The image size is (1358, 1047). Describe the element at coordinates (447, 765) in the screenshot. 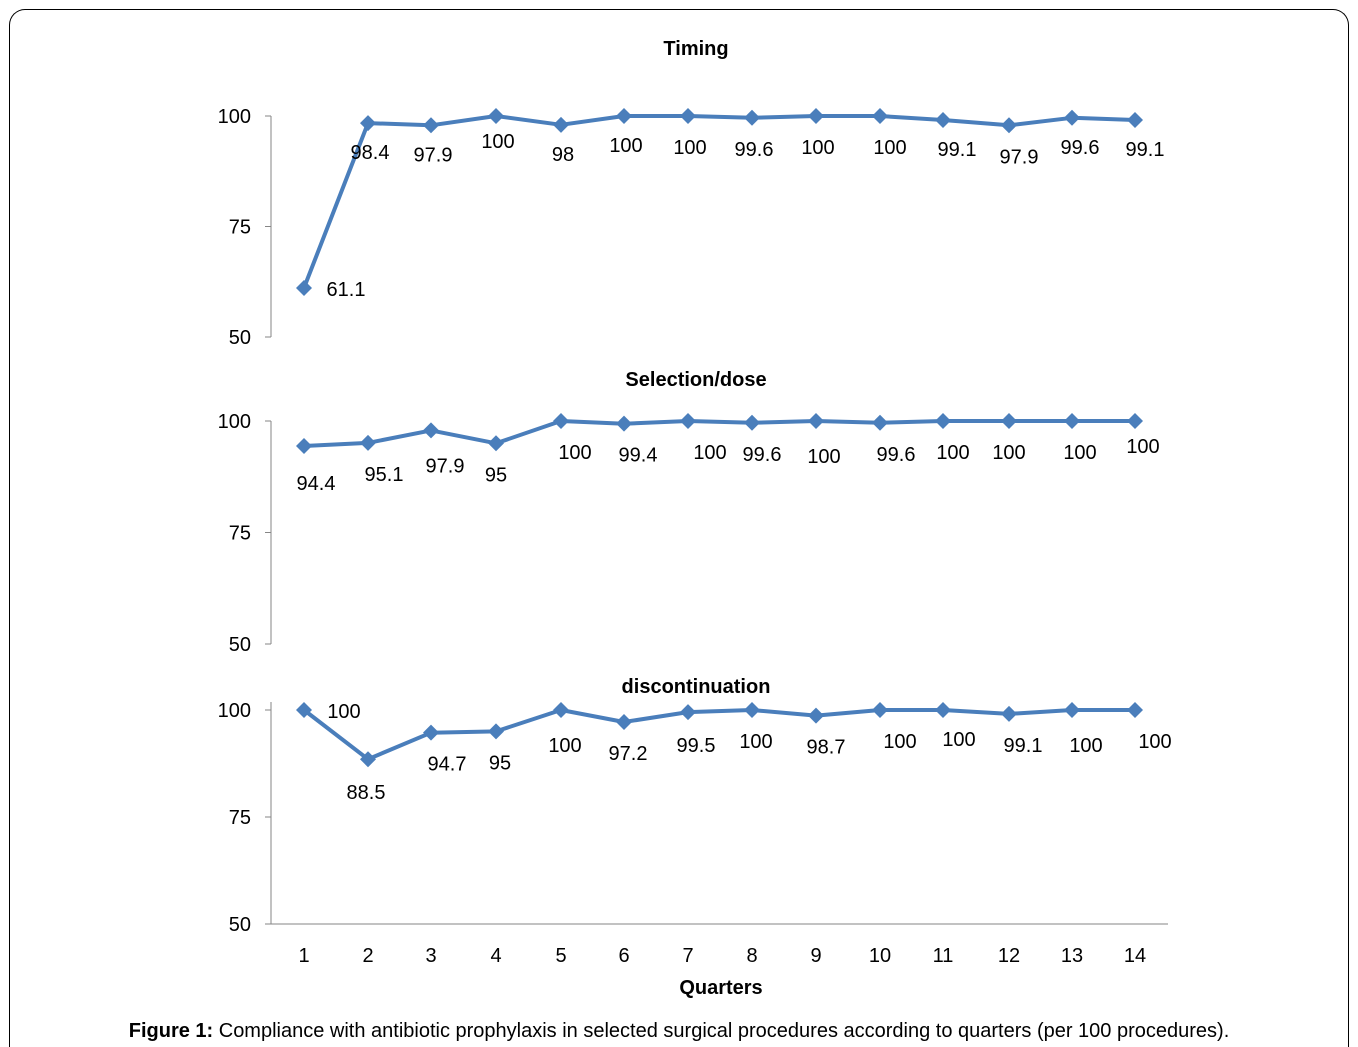

I see `data-label: 94.7` at that location.